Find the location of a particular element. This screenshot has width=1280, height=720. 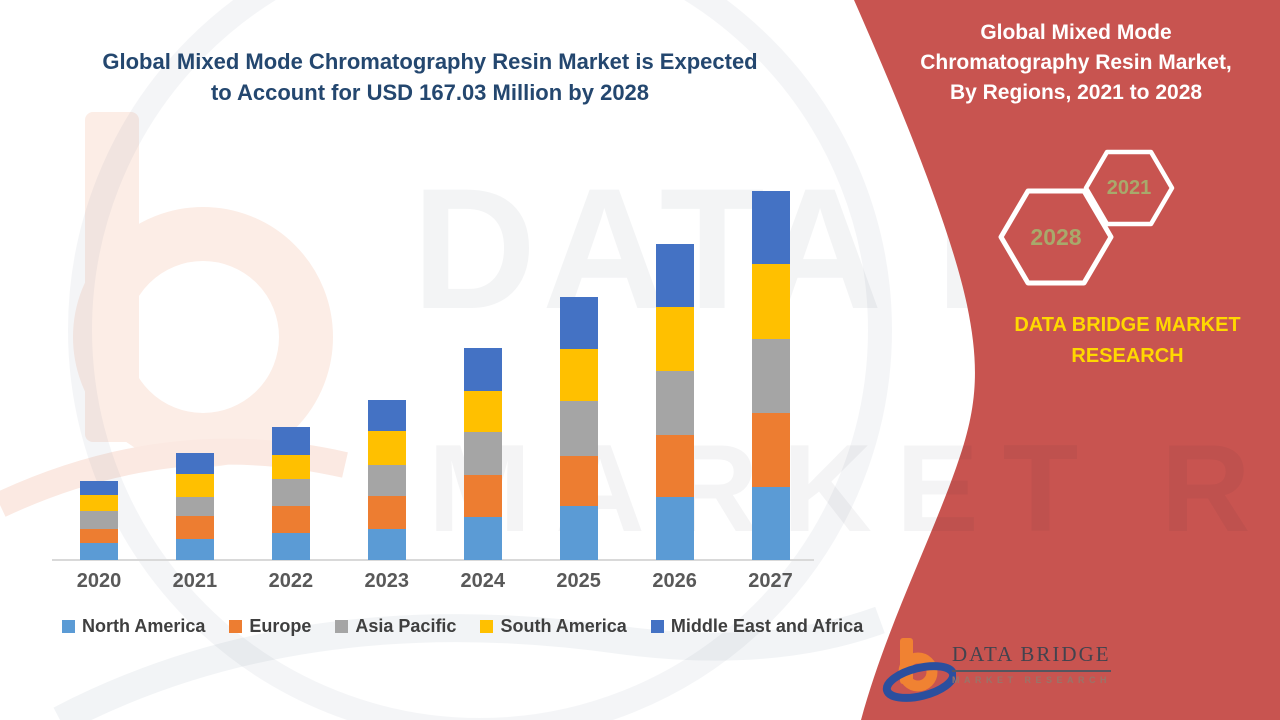

hexagon-year-2028: 2028 is located at coordinates (1056, 237).